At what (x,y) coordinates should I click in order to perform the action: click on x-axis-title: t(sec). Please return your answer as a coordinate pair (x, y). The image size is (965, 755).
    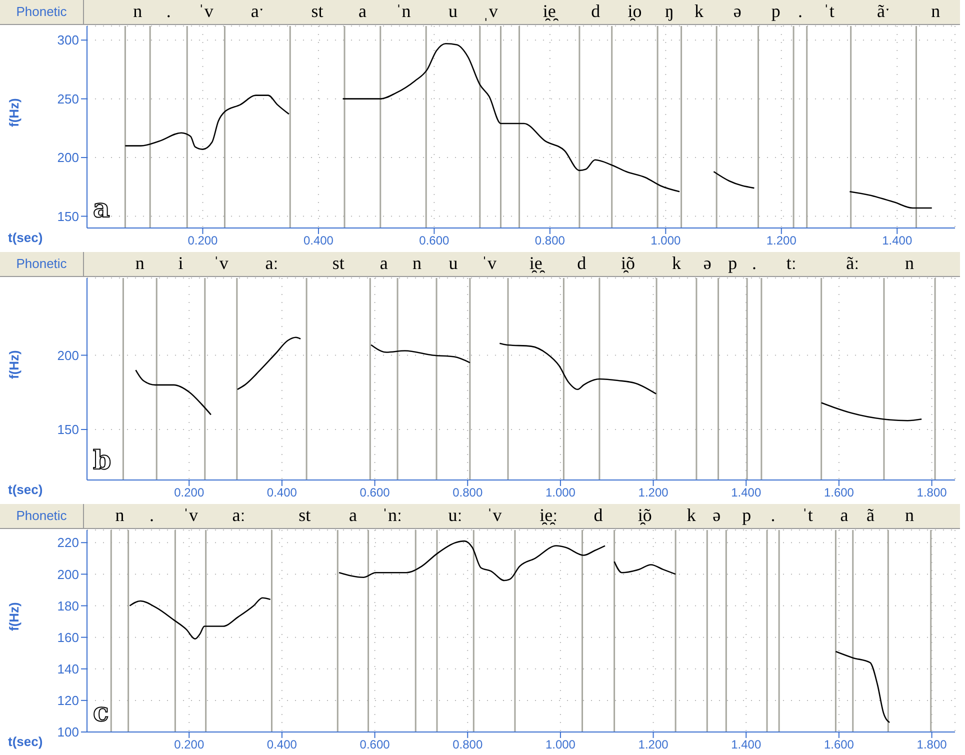
    Looking at the image, I should click on (25, 741).